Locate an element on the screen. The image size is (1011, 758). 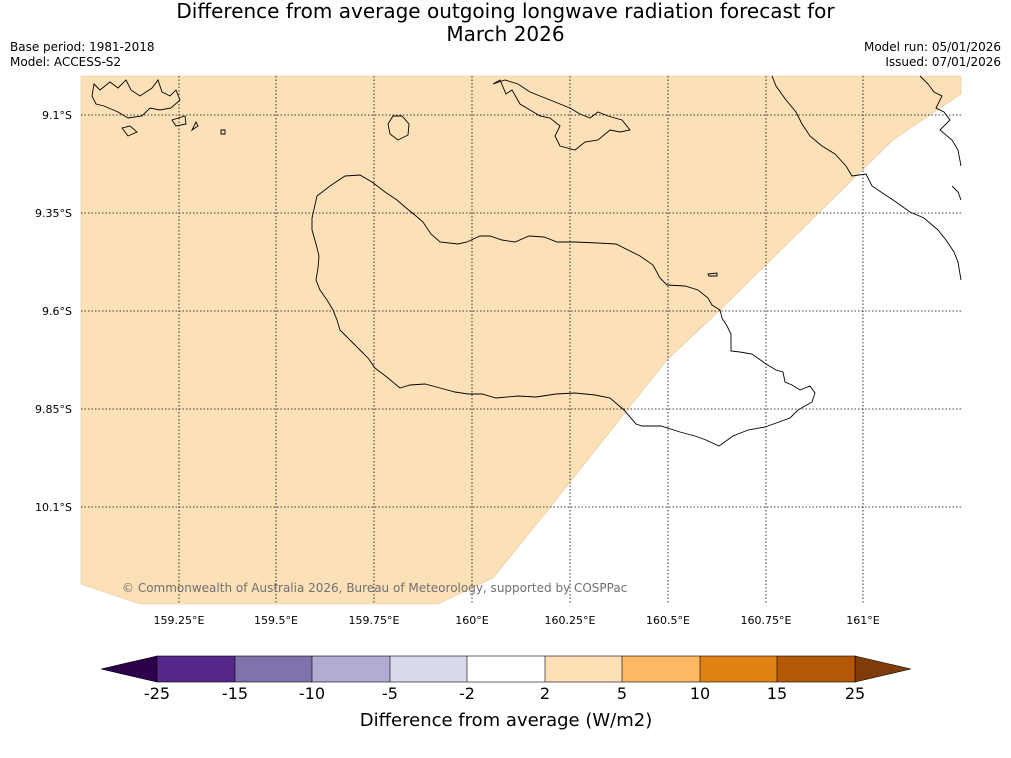
latitude-labels: 9.1°S 9.35°S 9.6°S 9.85°S 10.1°S is located at coordinates (53, 311).